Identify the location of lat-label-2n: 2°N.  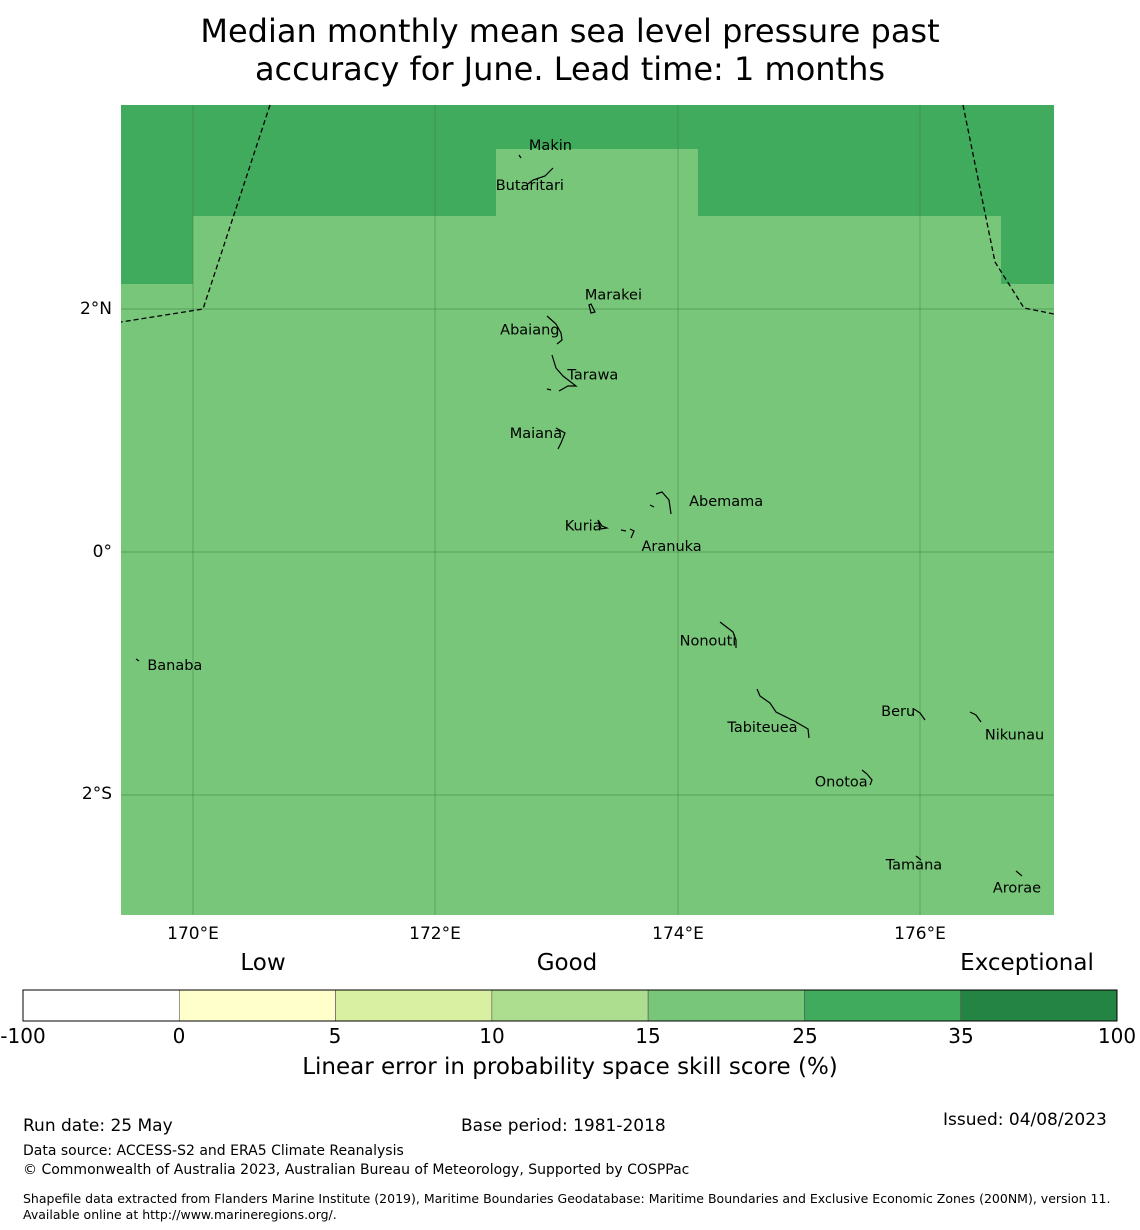
(95, 309).